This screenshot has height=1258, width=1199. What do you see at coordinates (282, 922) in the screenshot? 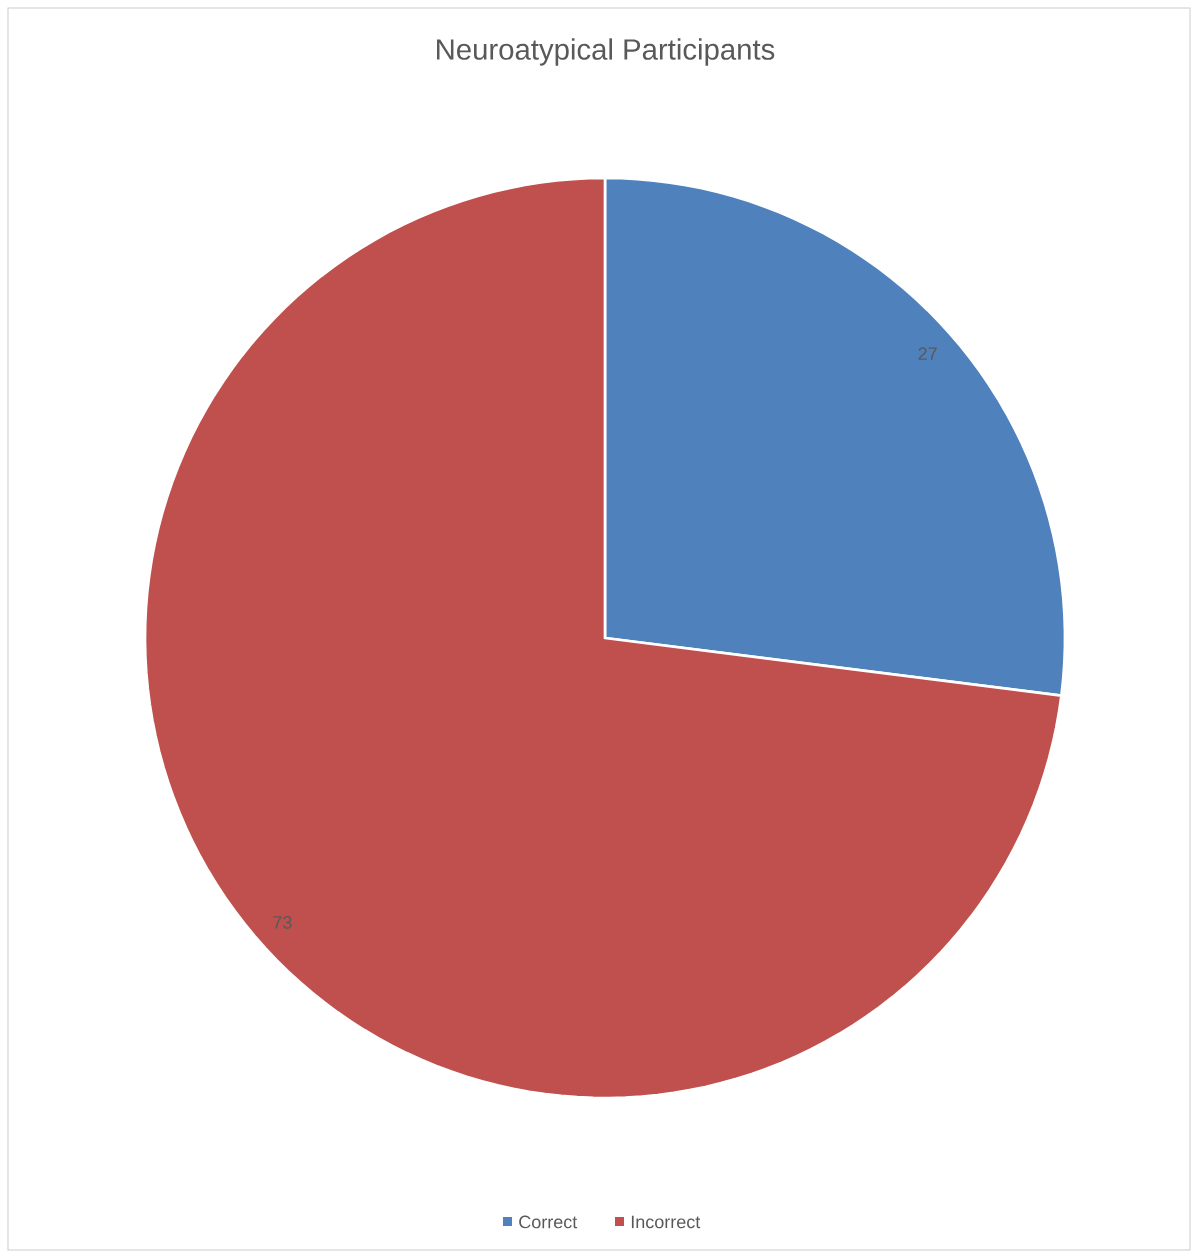
I see `data-label: 73` at bounding box center [282, 922].